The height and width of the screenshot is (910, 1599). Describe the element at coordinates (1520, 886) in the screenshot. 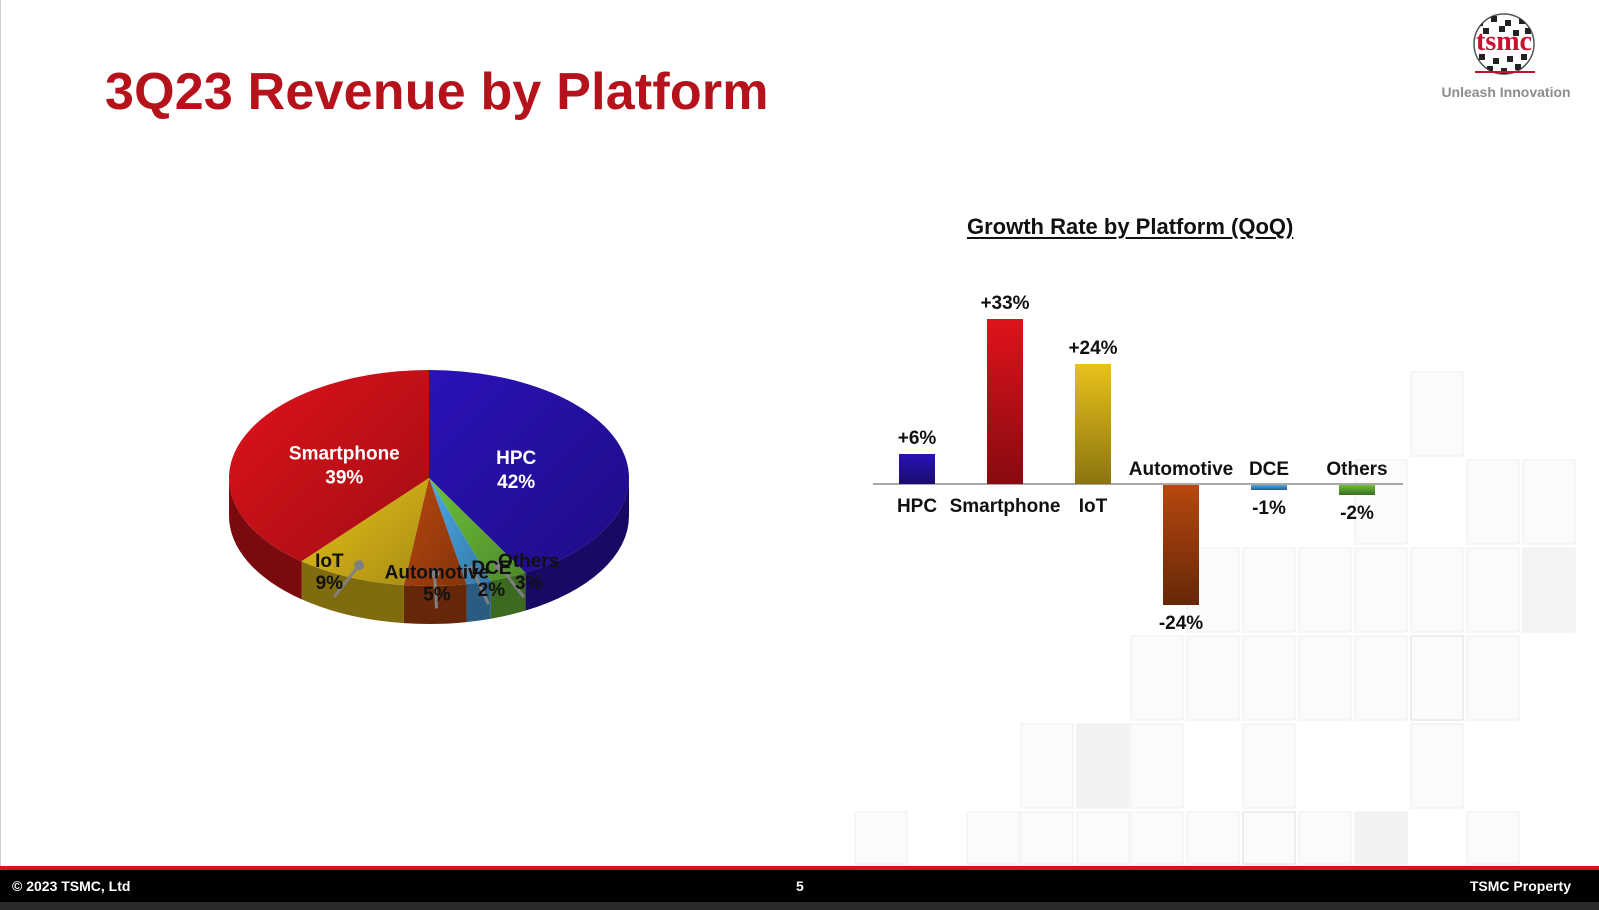

I see `footer-property: TSMC Property` at that location.